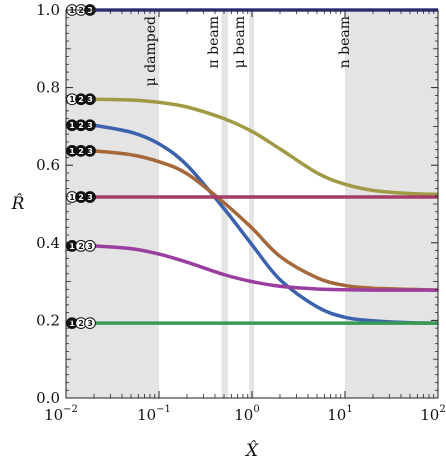 The image size is (446, 467). What do you see at coordinates (151, 51) in the screenshot?
I see `band-label-1: μ damped` at bounding box center [151, 51].